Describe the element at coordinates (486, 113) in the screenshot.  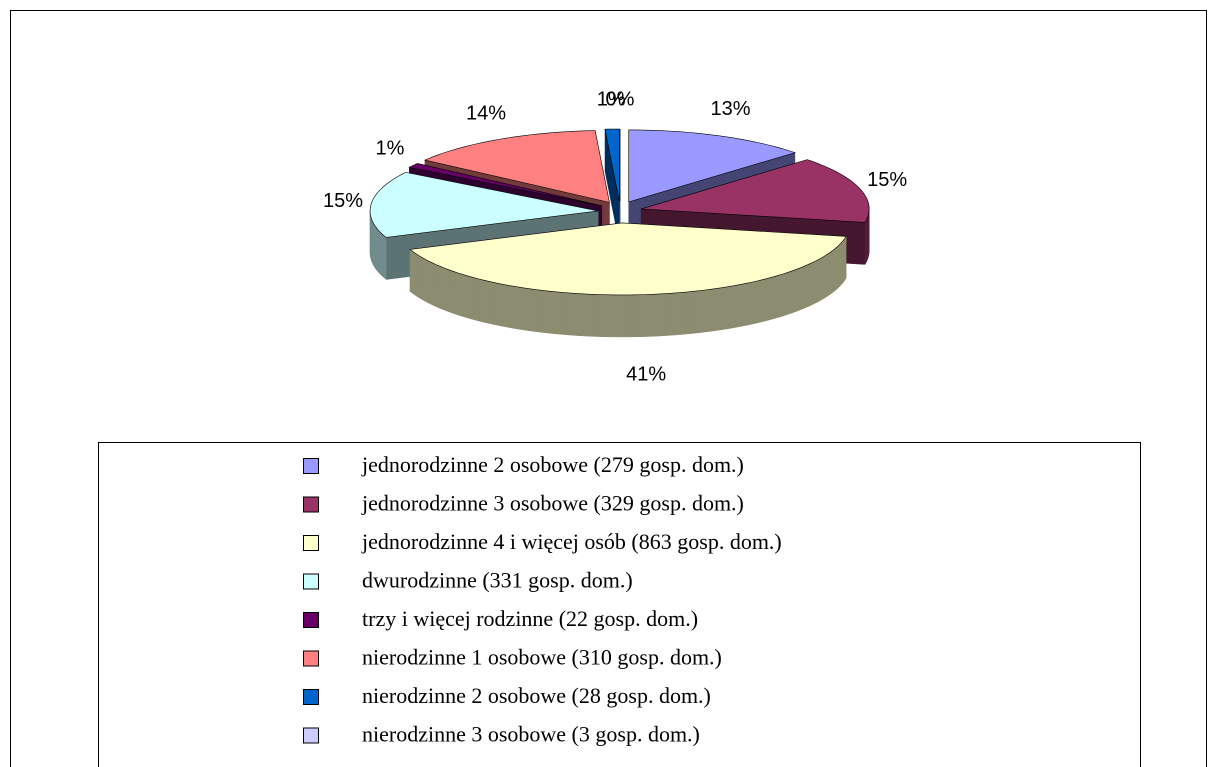
I see `data-label: 14%` at that location.